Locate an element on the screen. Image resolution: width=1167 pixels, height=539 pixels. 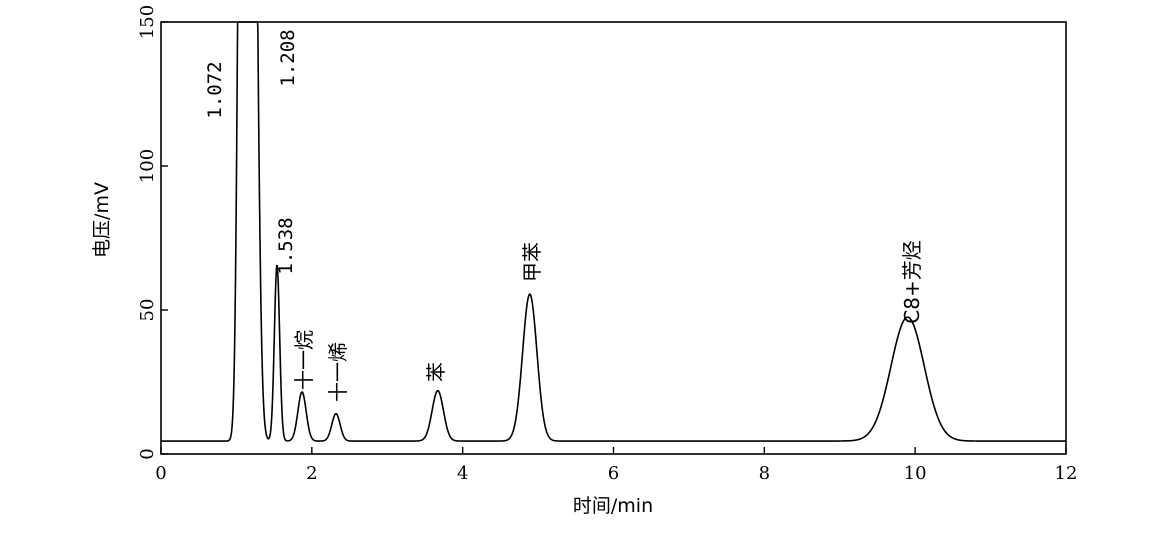
y-tick-label: 100 is located at coordinates (147, 166).